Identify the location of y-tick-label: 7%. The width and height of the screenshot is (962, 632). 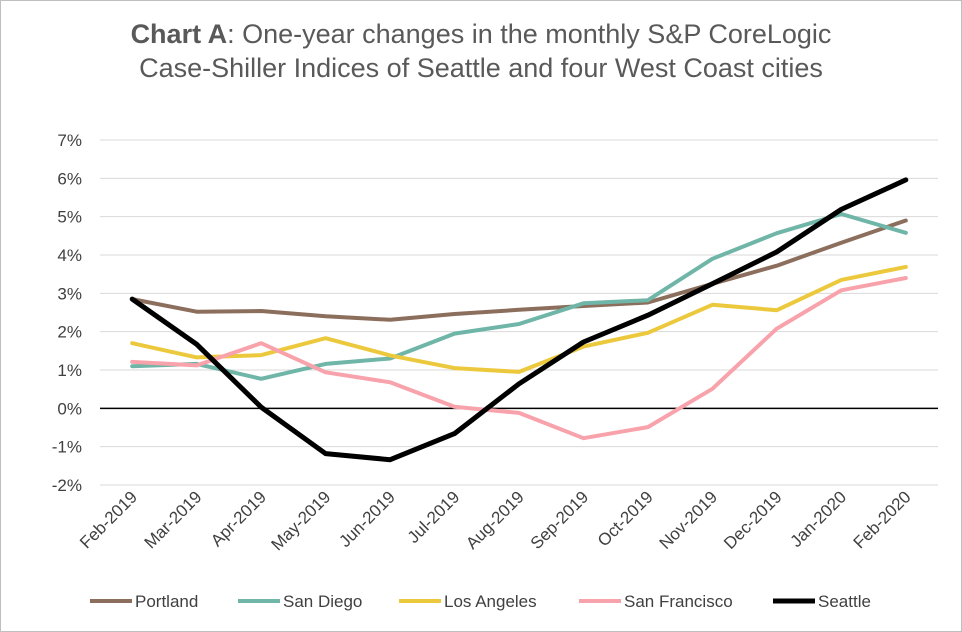
(69, 140).